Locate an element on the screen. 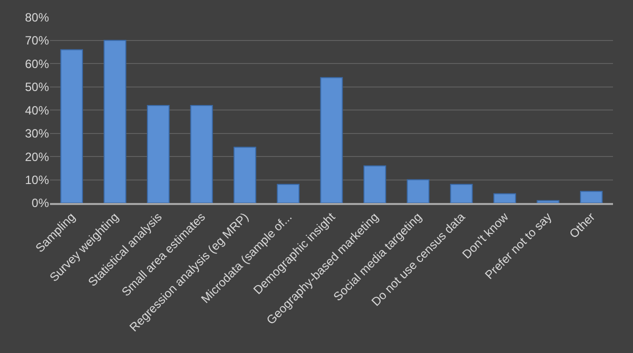 This screenshot has height=353, width=633. y-tick-label: 0% is located at coordinates (41, 203).